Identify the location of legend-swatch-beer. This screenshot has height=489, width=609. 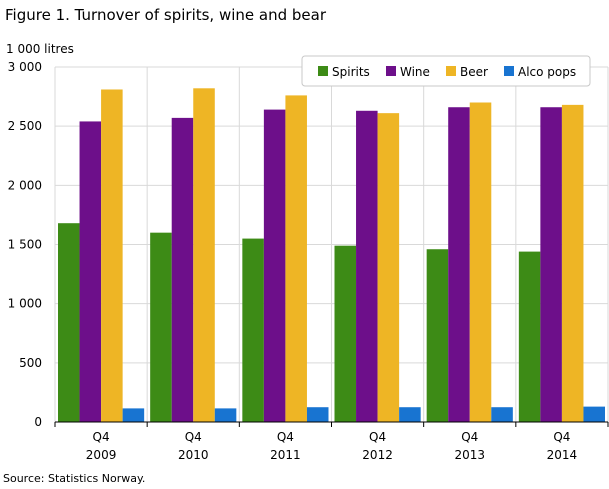
(451, 71).